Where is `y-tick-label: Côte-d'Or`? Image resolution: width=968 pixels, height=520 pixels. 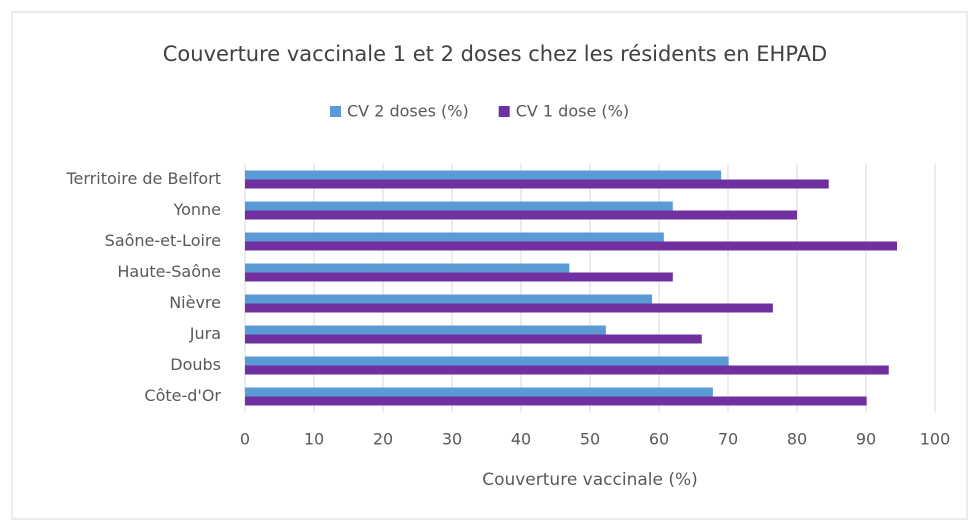 y-tick-label: Côte-d'Or is located at coordinates (182, 395).